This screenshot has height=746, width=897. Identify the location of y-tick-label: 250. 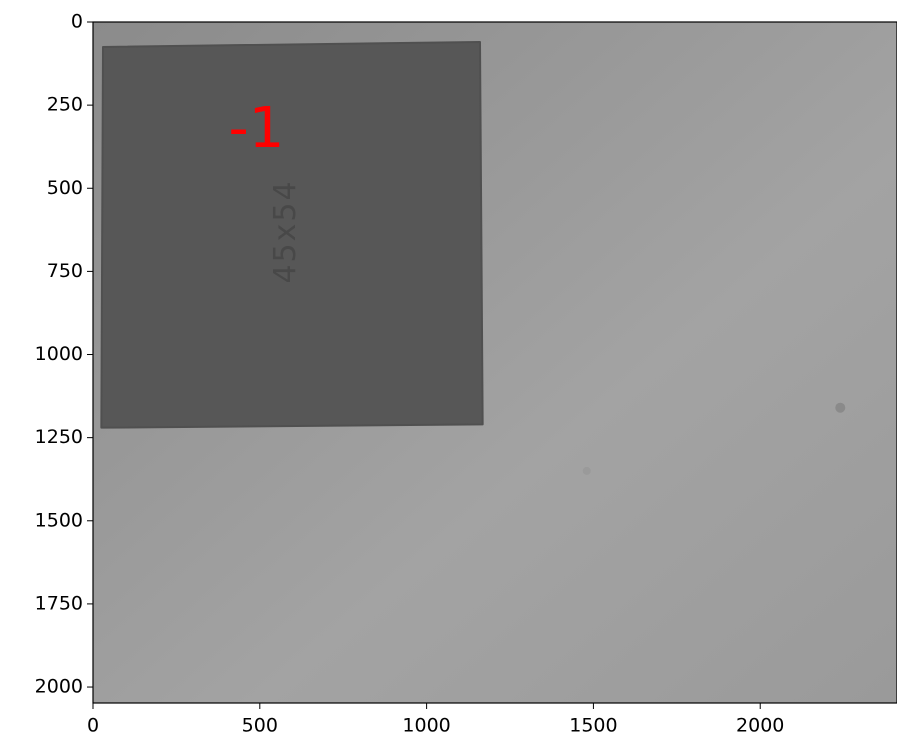
(65, 105).